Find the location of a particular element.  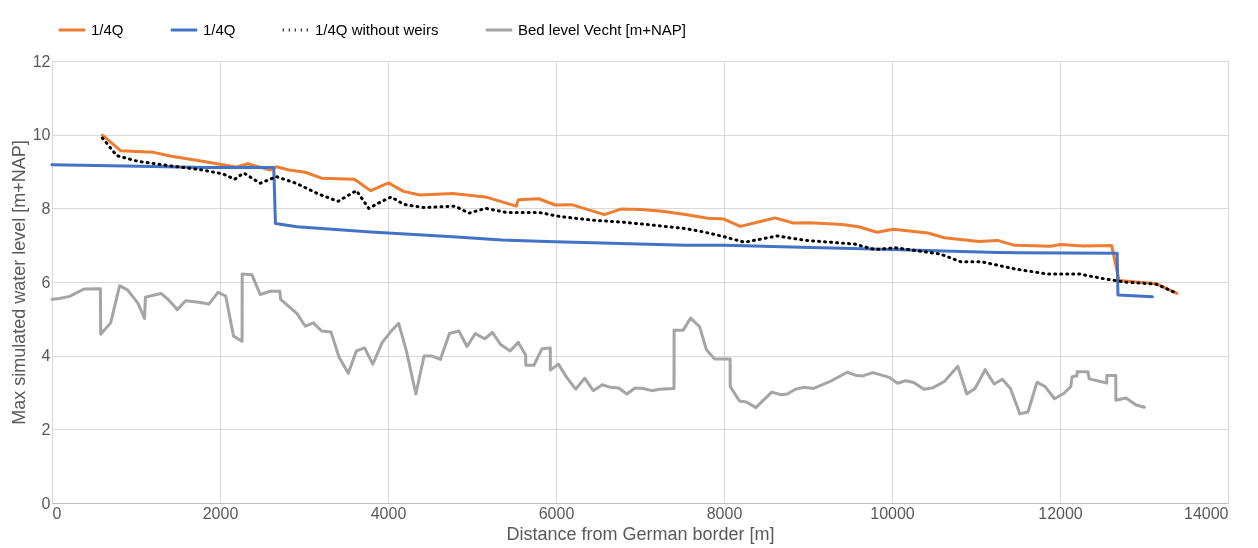

x-tick-label: 10000 is located at coordinates (892, 513).